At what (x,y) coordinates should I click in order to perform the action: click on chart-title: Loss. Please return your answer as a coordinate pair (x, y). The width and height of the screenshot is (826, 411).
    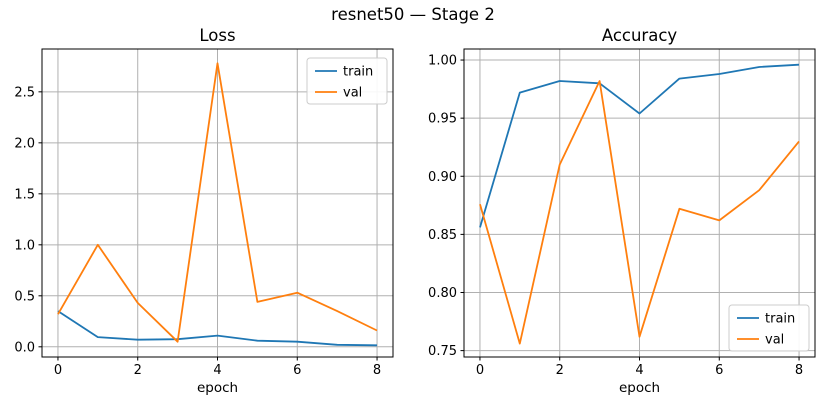
    Looking at the image, I should click on (217, 35).